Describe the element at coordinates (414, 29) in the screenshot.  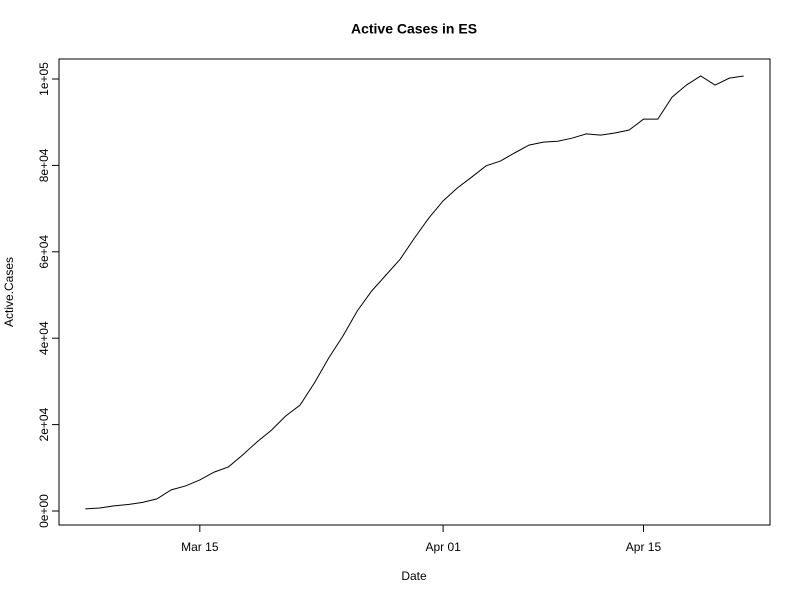
I see `chart-title: Active Cases in ES` at that location.